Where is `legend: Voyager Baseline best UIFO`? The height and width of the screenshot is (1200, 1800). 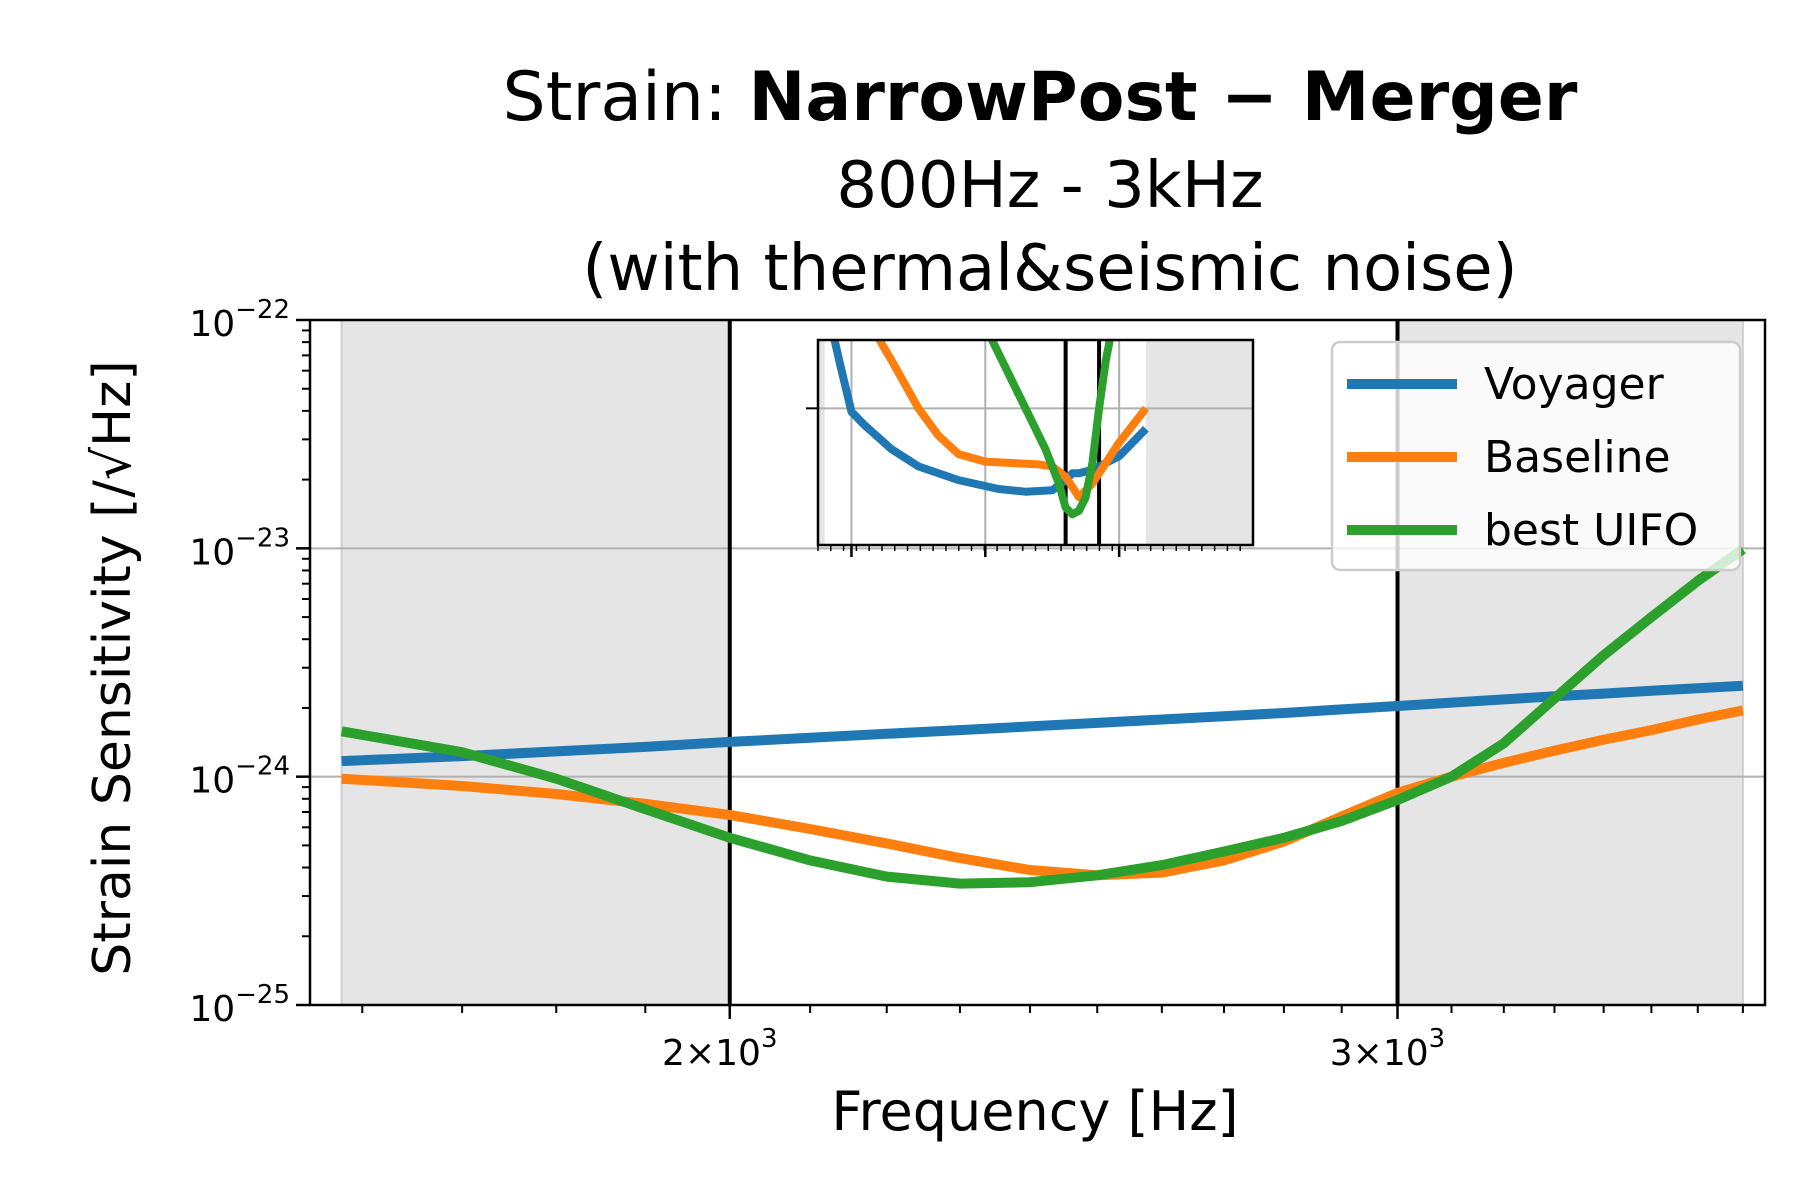 legend: Voyager Baseline best UIFO is located at coordinates (1536, 456).